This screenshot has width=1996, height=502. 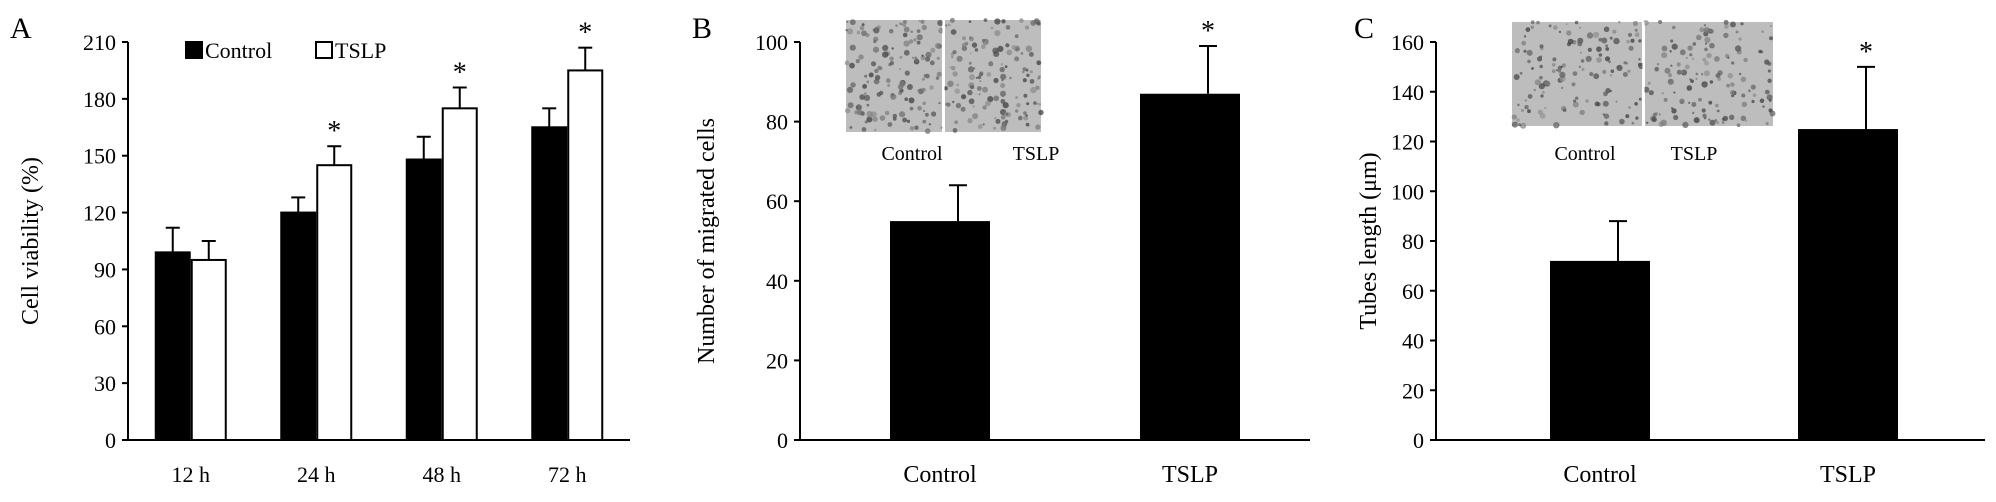 What do you see at coordinates (940, 475) in the screenshot?
I see `x-tick-label: Control` at bounding box center [940, 475].